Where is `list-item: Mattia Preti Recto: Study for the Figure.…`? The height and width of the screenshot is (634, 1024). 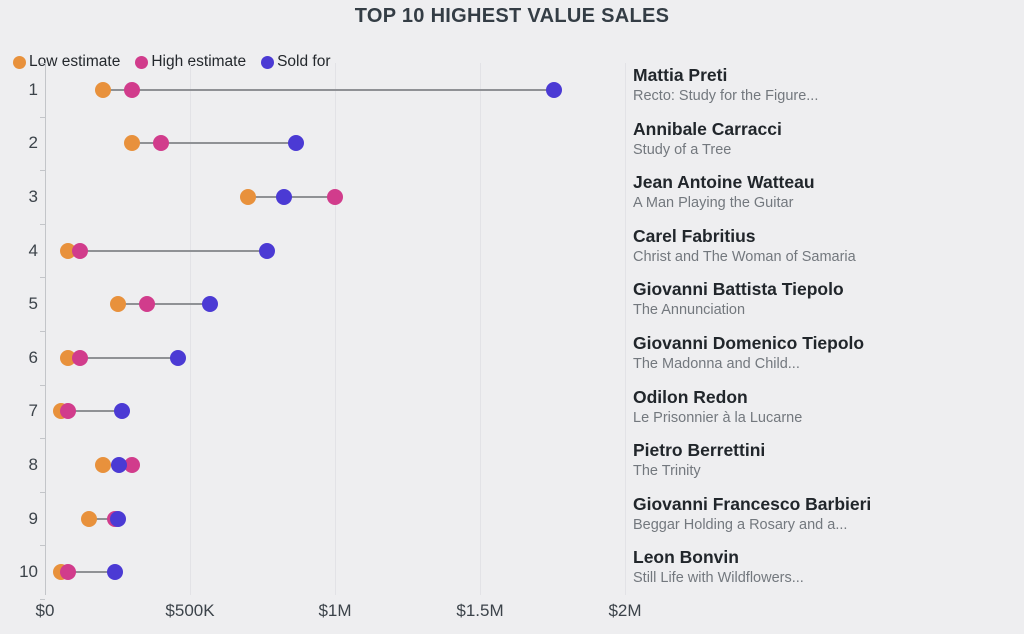 list-item: Mattia Preti Recto: Study for the Figure.… is located at coordinates (825, 85).